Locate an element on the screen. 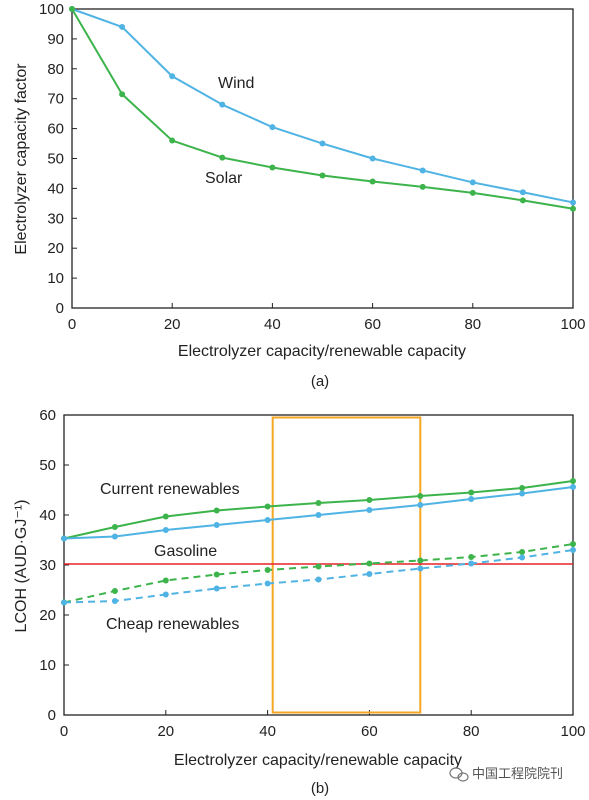  panel-a-caption: (a) is located at coordinates (320, 381).